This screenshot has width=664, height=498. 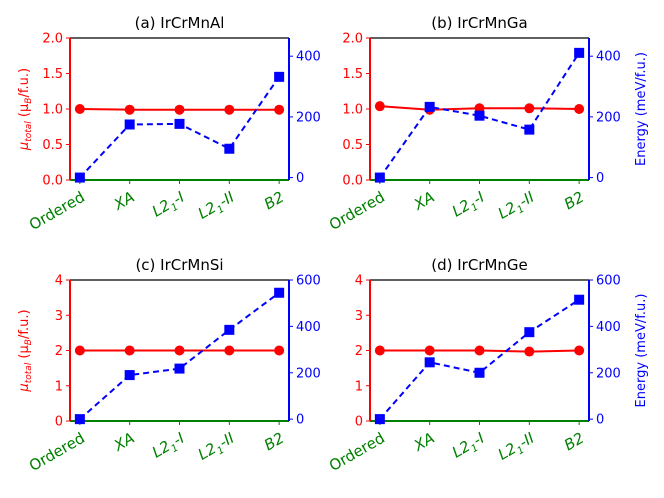 What do you see at coordinates (179, 265) in the screenshot?
I see `panel-title: (c) IrCrMnSi` at bounding box center [179, 265].